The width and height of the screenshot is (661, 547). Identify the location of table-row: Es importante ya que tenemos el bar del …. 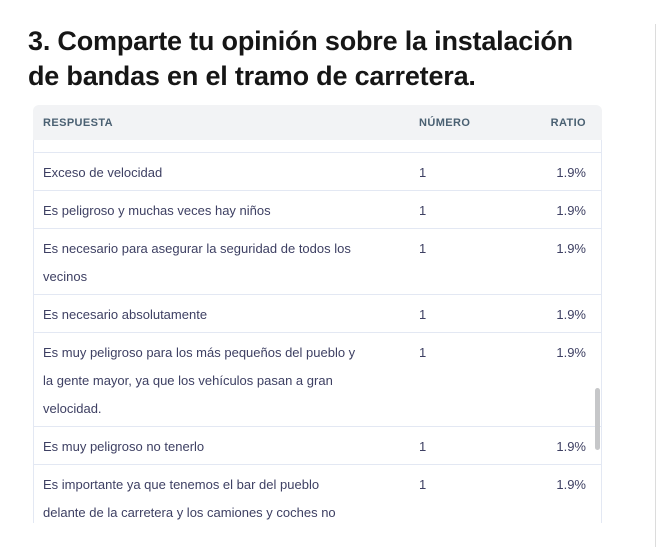
(317, 494).